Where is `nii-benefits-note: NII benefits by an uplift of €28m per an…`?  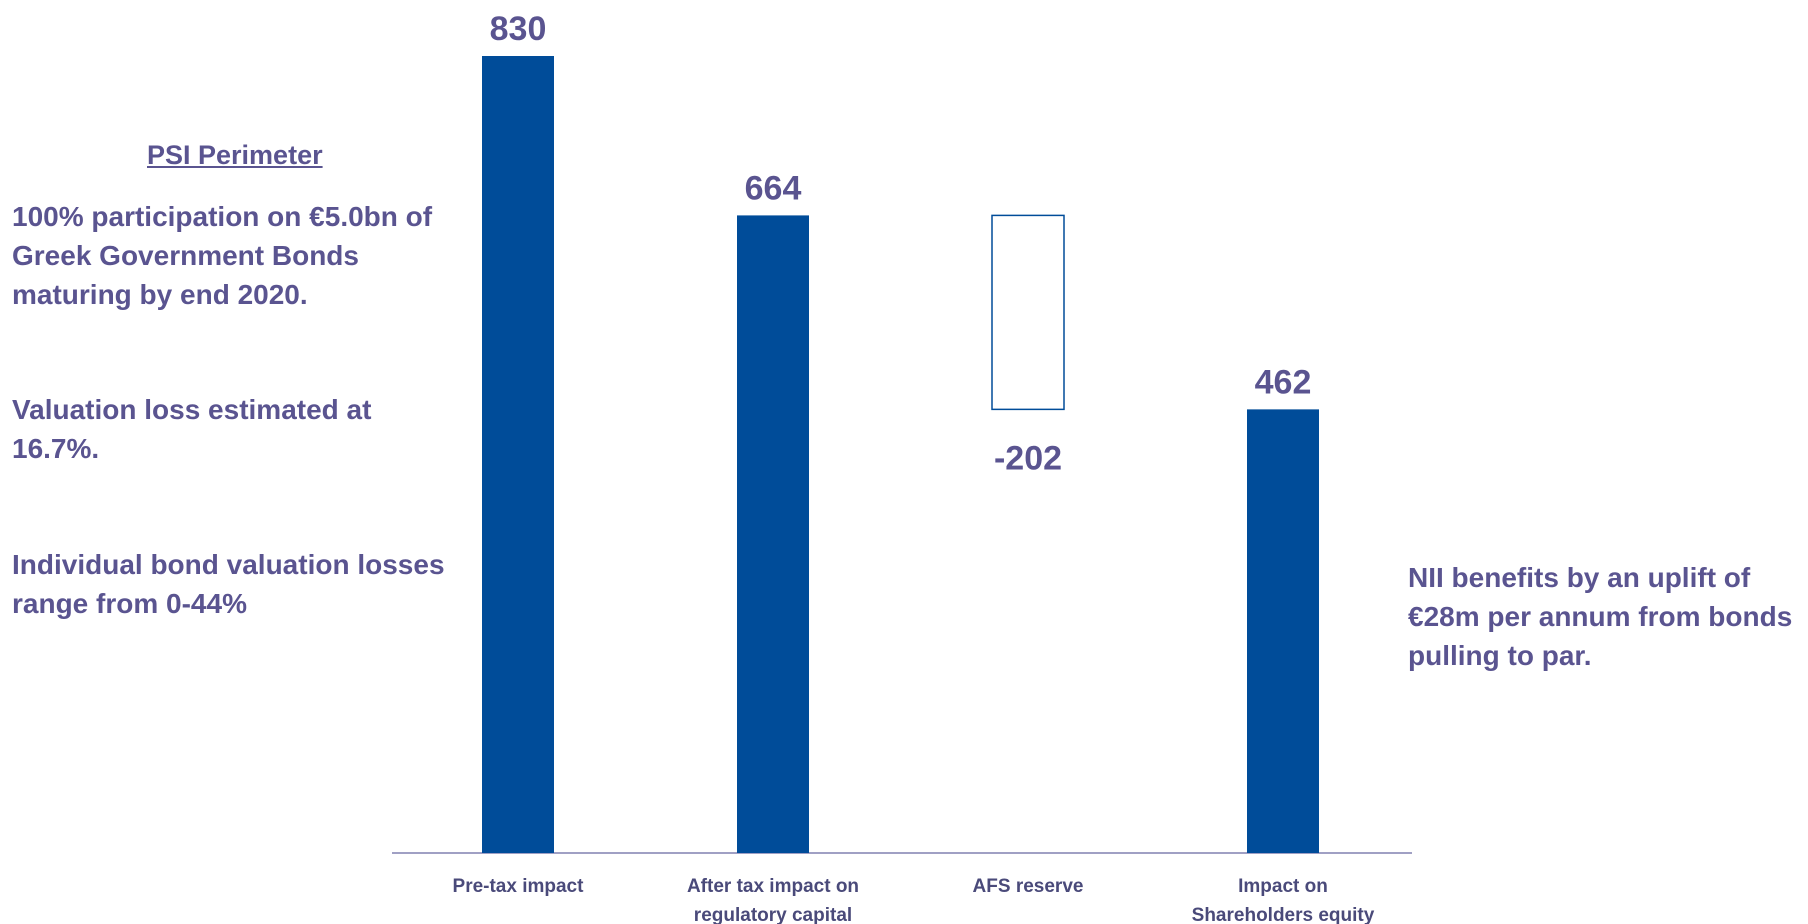 nii-benefits-note: NII benefits by an uplift of €28m per an… is located at coordinates (1600, 616).